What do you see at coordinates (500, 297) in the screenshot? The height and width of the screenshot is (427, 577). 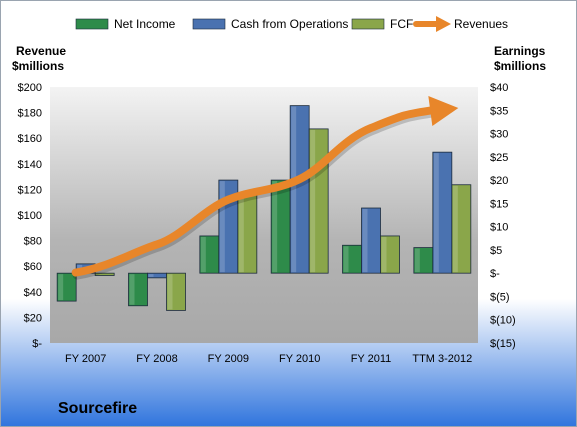 I see `right-tick-label: $(5)` at bounding box center [500, 297].